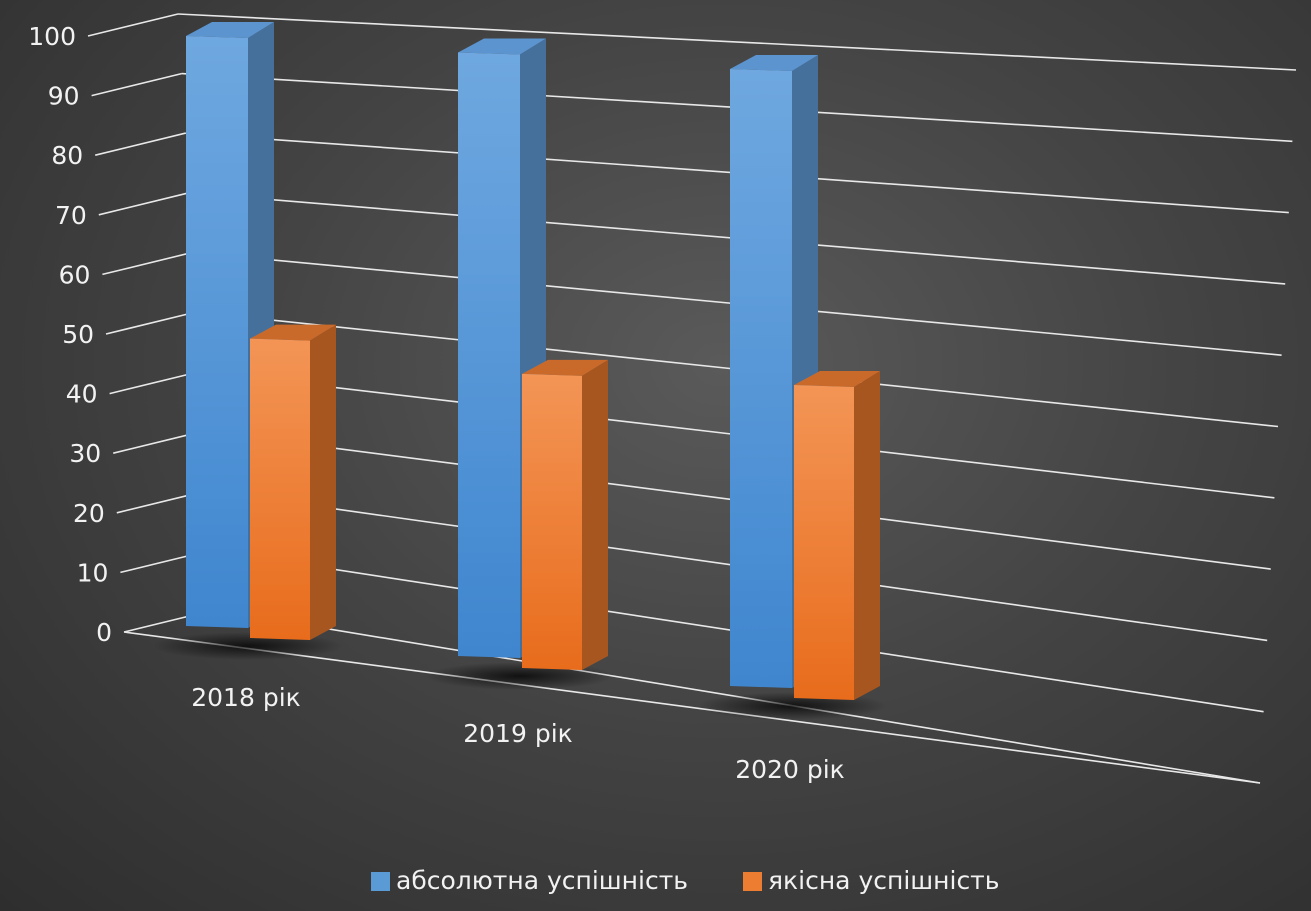 The height and width of the screenshot is (911, 1311). What do you see at coordinates (75, 274) in the screenshot?
I see `y-tick-label: 60` at bounding box center [75, 274].